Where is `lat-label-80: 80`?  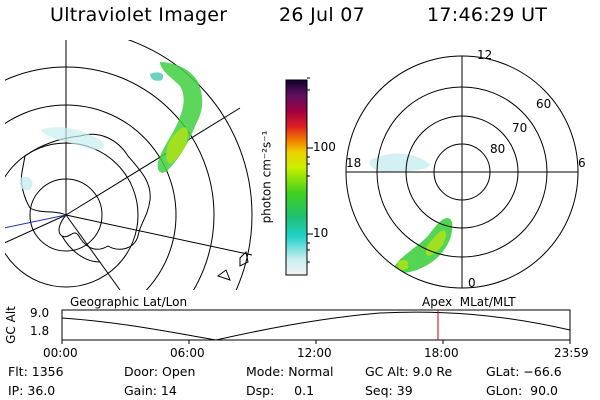 lat-label-80: 80 is located at coordinates (498, 149).